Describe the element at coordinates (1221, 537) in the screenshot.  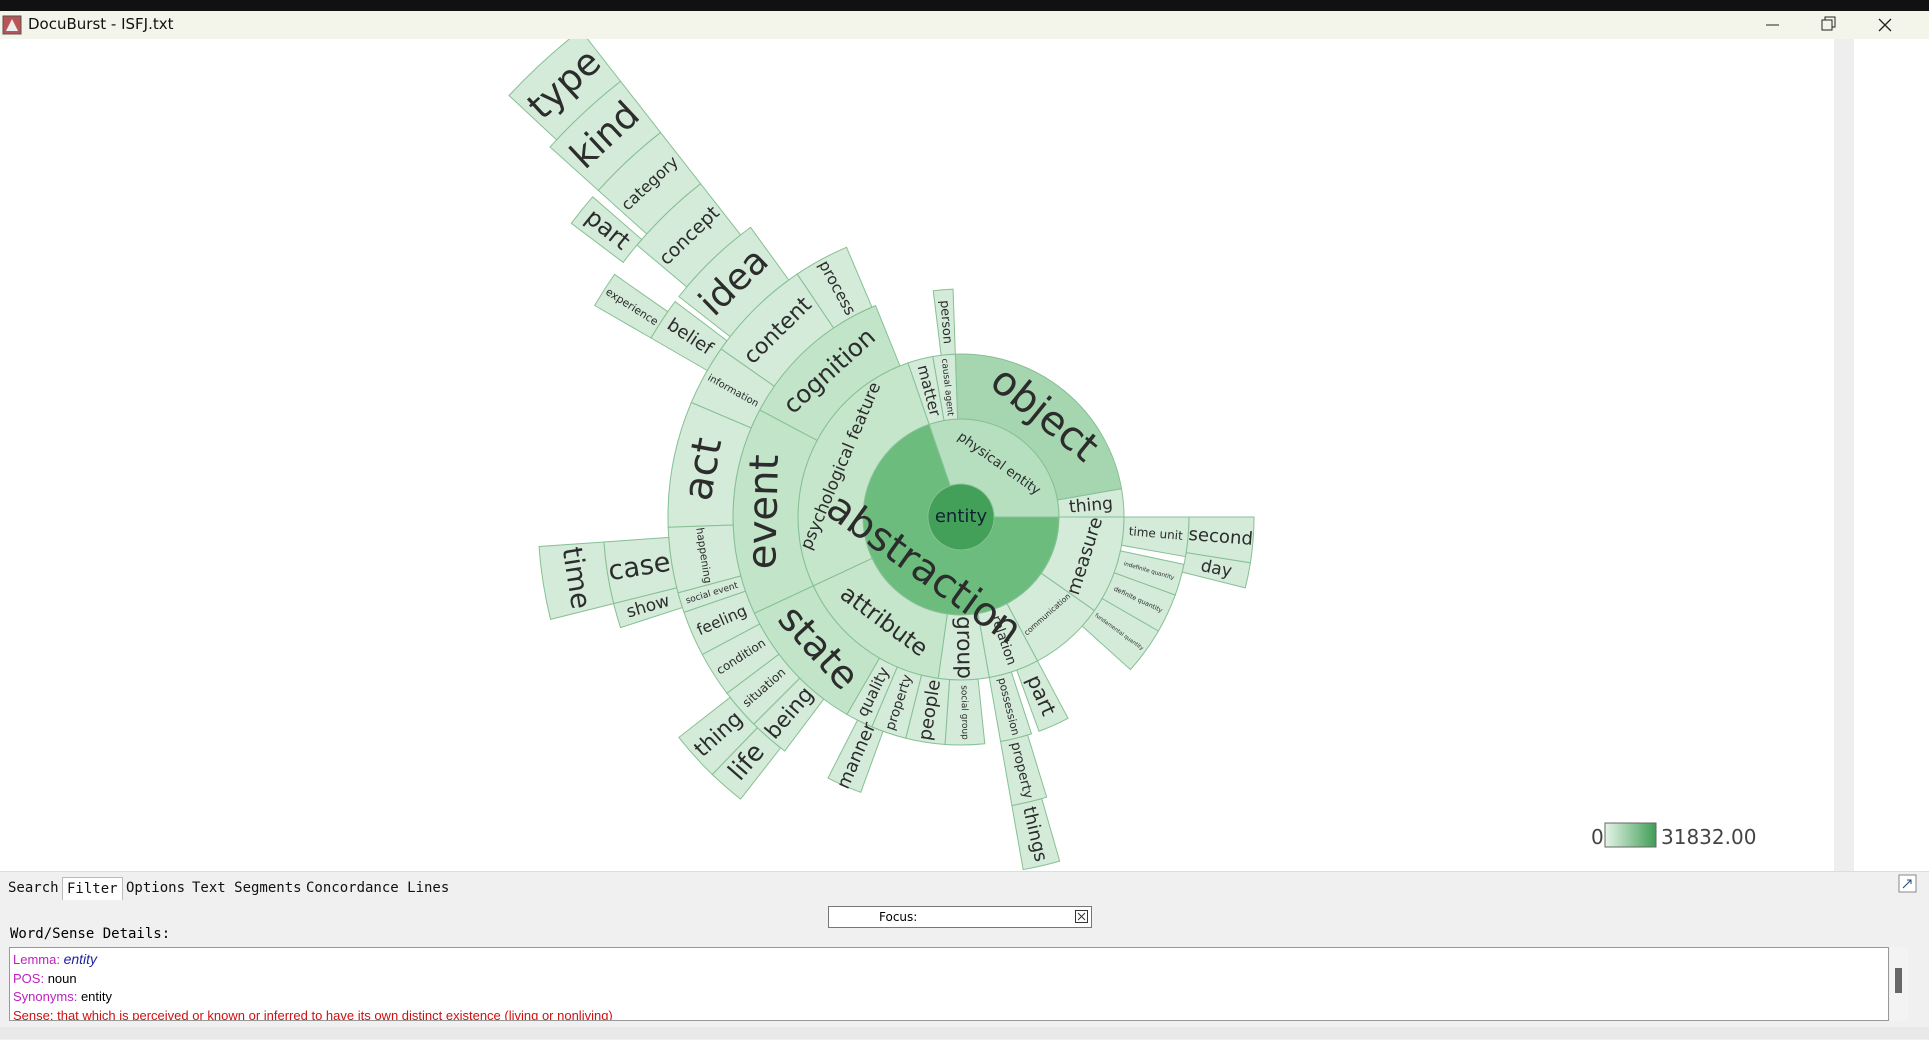
I see `node-label: second` at that location.